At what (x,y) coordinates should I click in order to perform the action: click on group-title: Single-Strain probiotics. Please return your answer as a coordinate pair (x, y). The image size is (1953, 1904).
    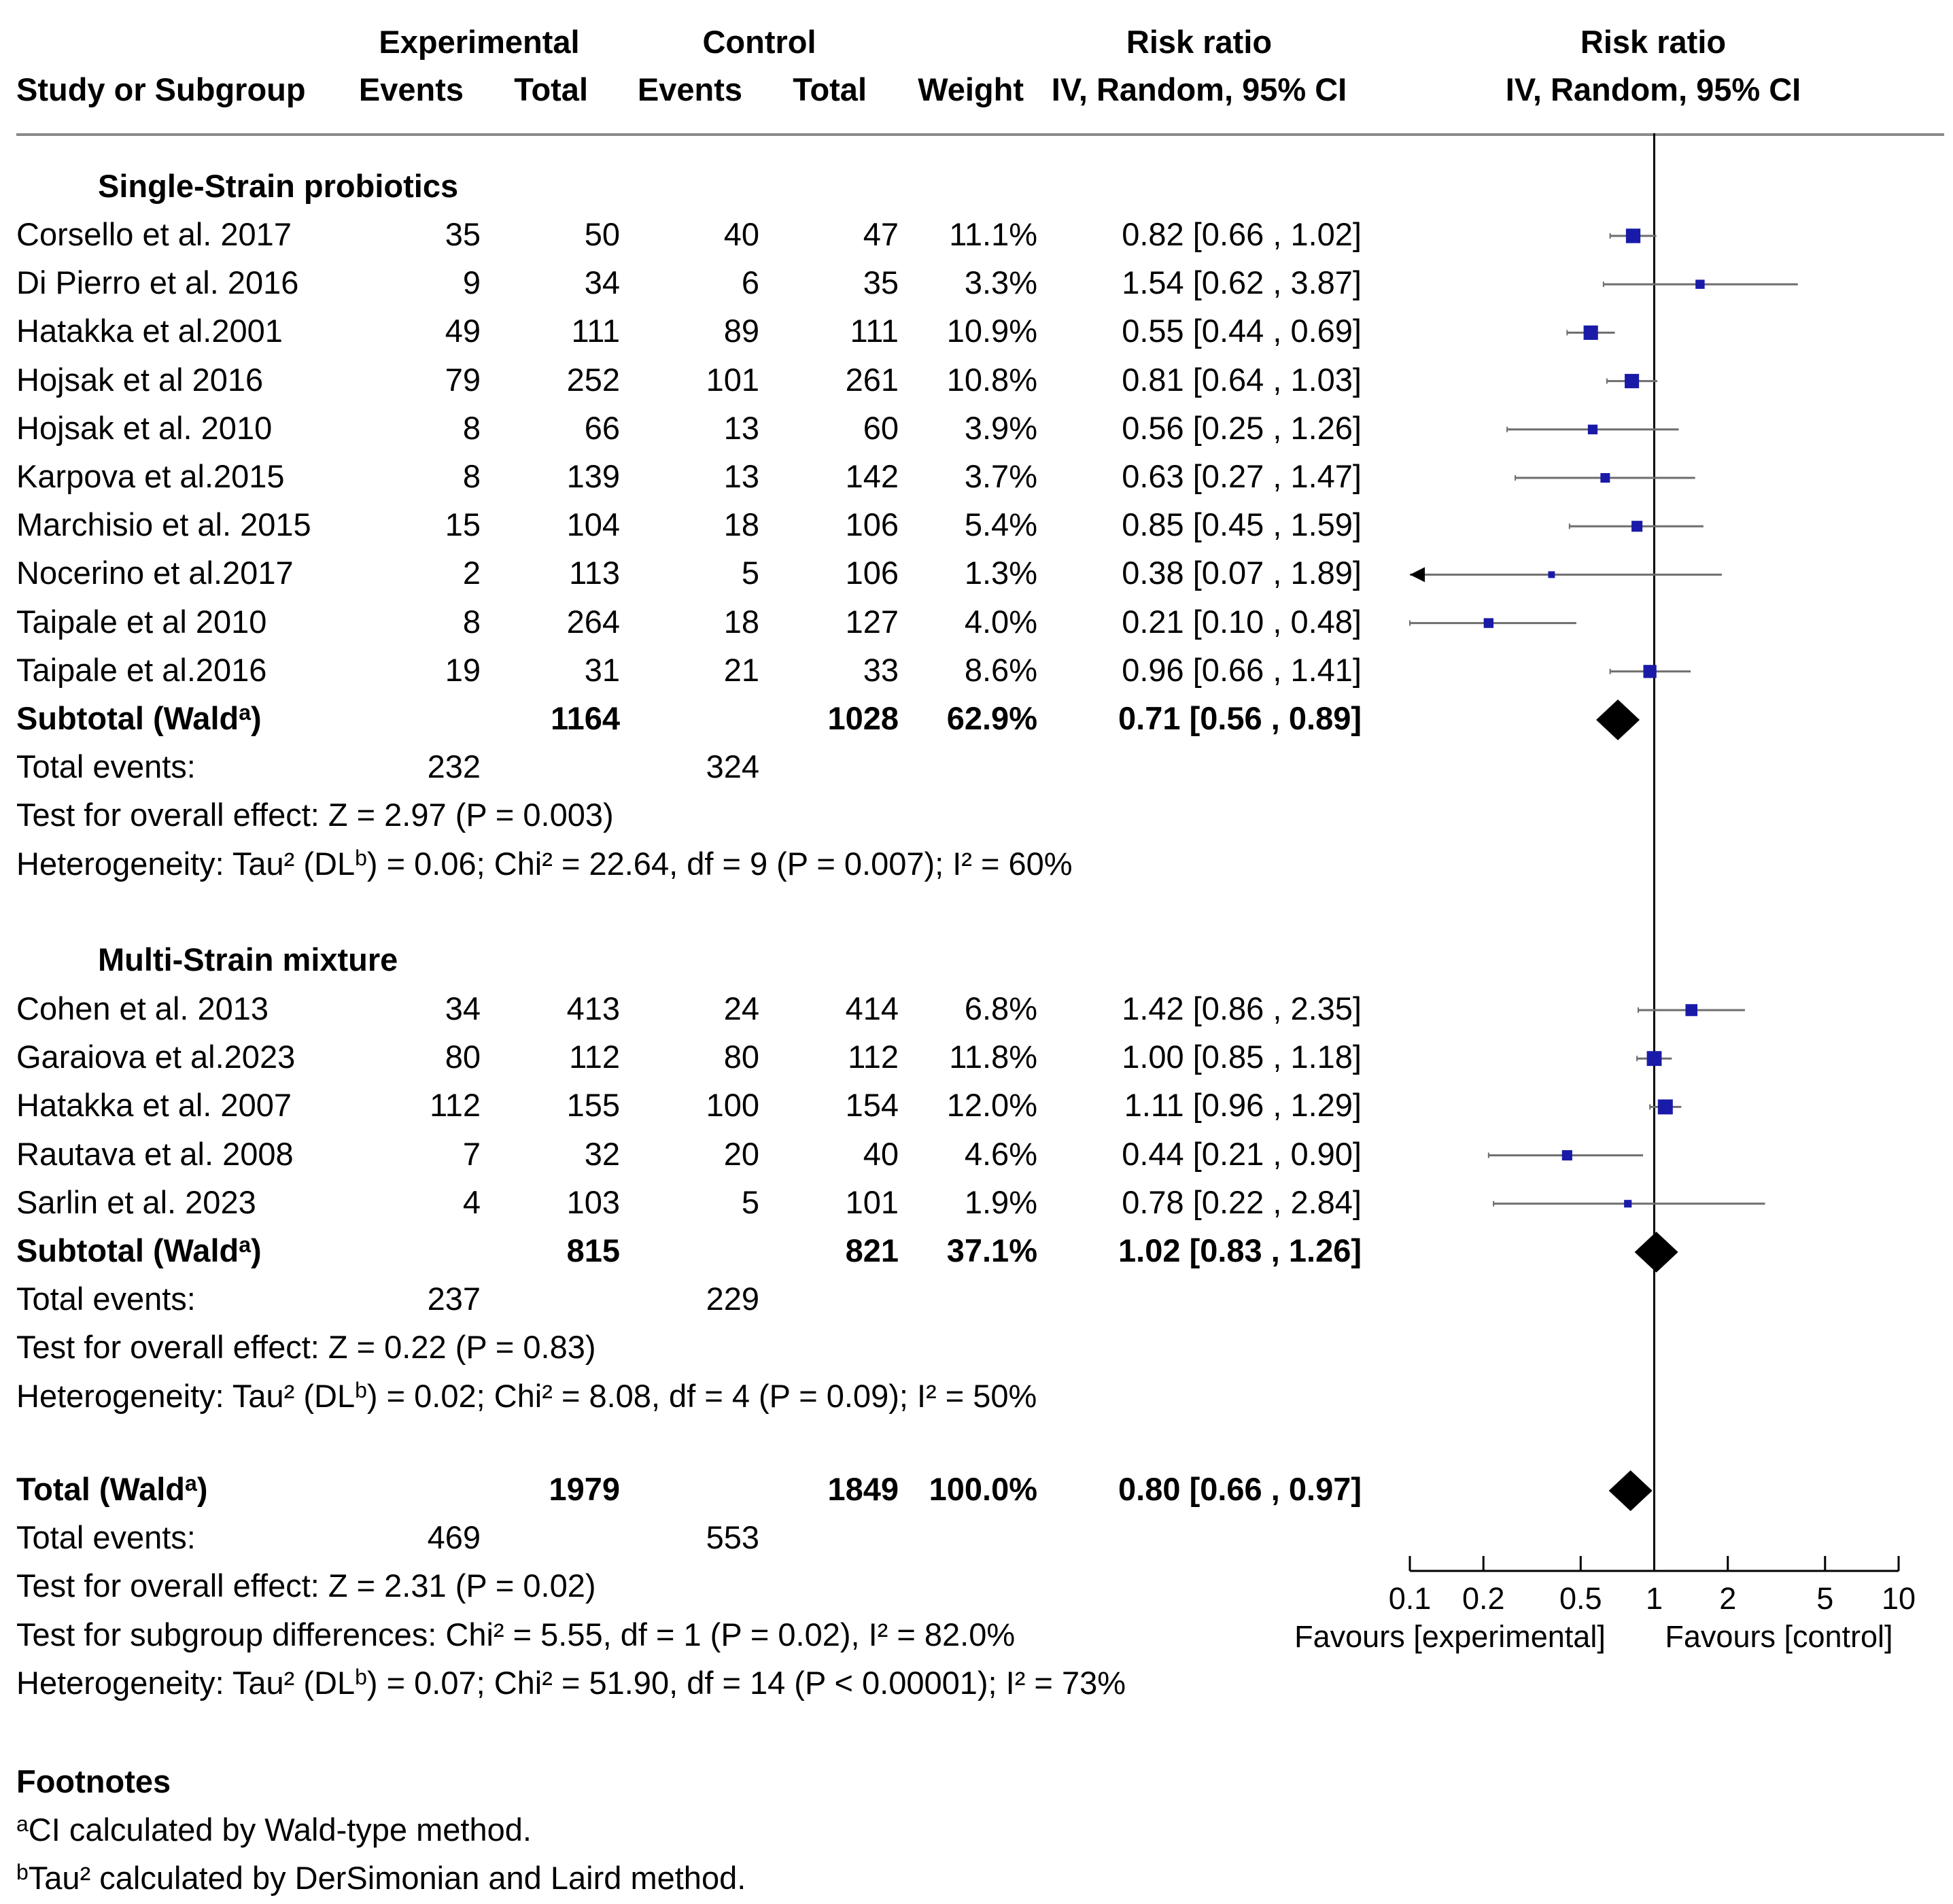
    Looking at the image, I should click on (278, 186).